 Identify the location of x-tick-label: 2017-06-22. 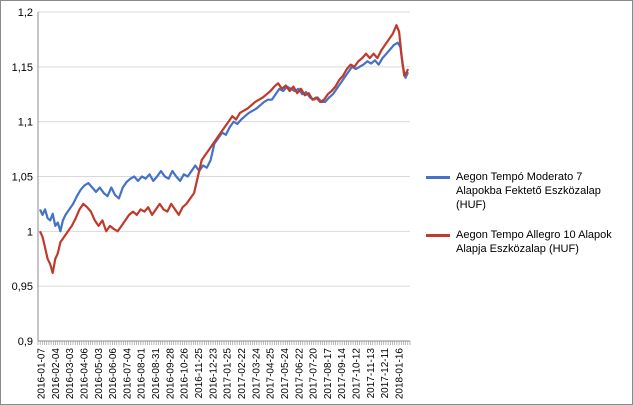
(299, 374).